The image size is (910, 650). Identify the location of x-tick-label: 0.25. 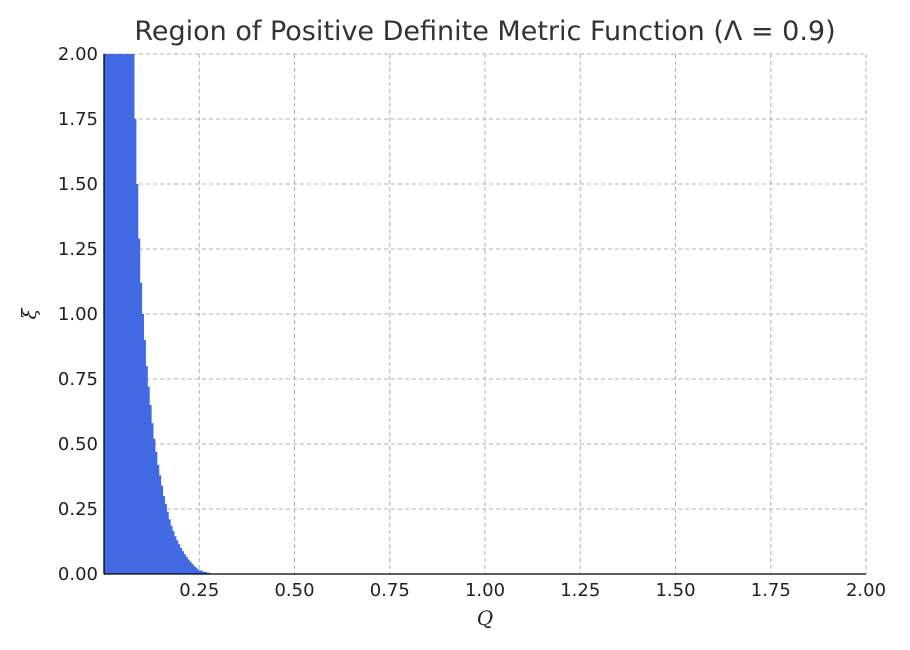
(199, 590).